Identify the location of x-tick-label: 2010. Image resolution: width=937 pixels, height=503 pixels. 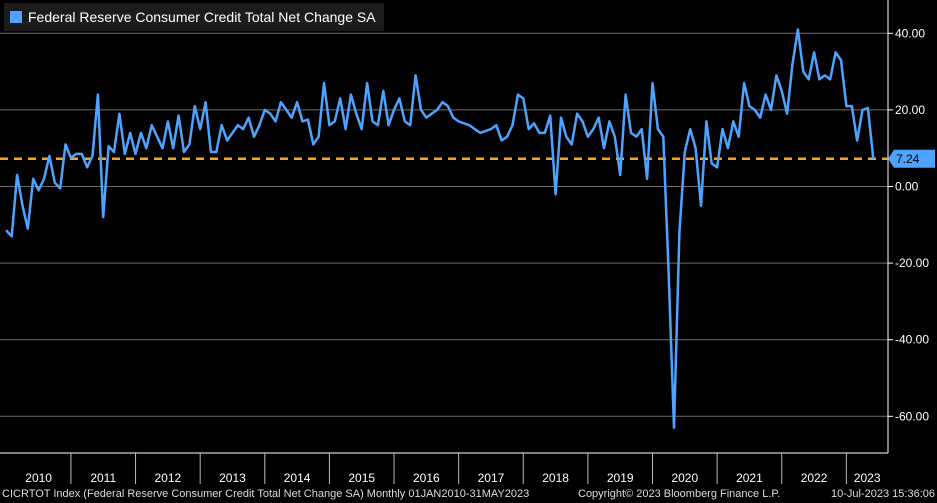
(38, 478).